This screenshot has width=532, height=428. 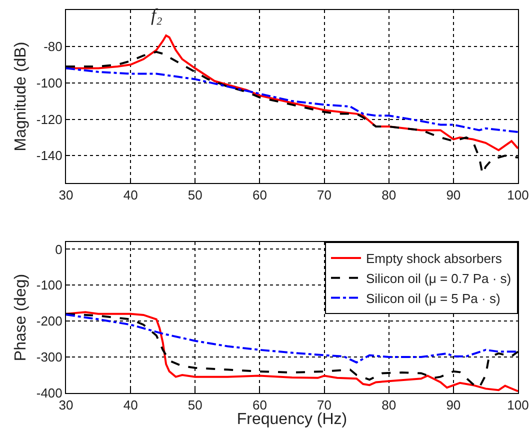 What do you see at coordinates (439, 278) in the screenshot?
I see `legend-label: Silicon oil (μ = 0.7 Pa · s)` at bounding box center [439, 278].